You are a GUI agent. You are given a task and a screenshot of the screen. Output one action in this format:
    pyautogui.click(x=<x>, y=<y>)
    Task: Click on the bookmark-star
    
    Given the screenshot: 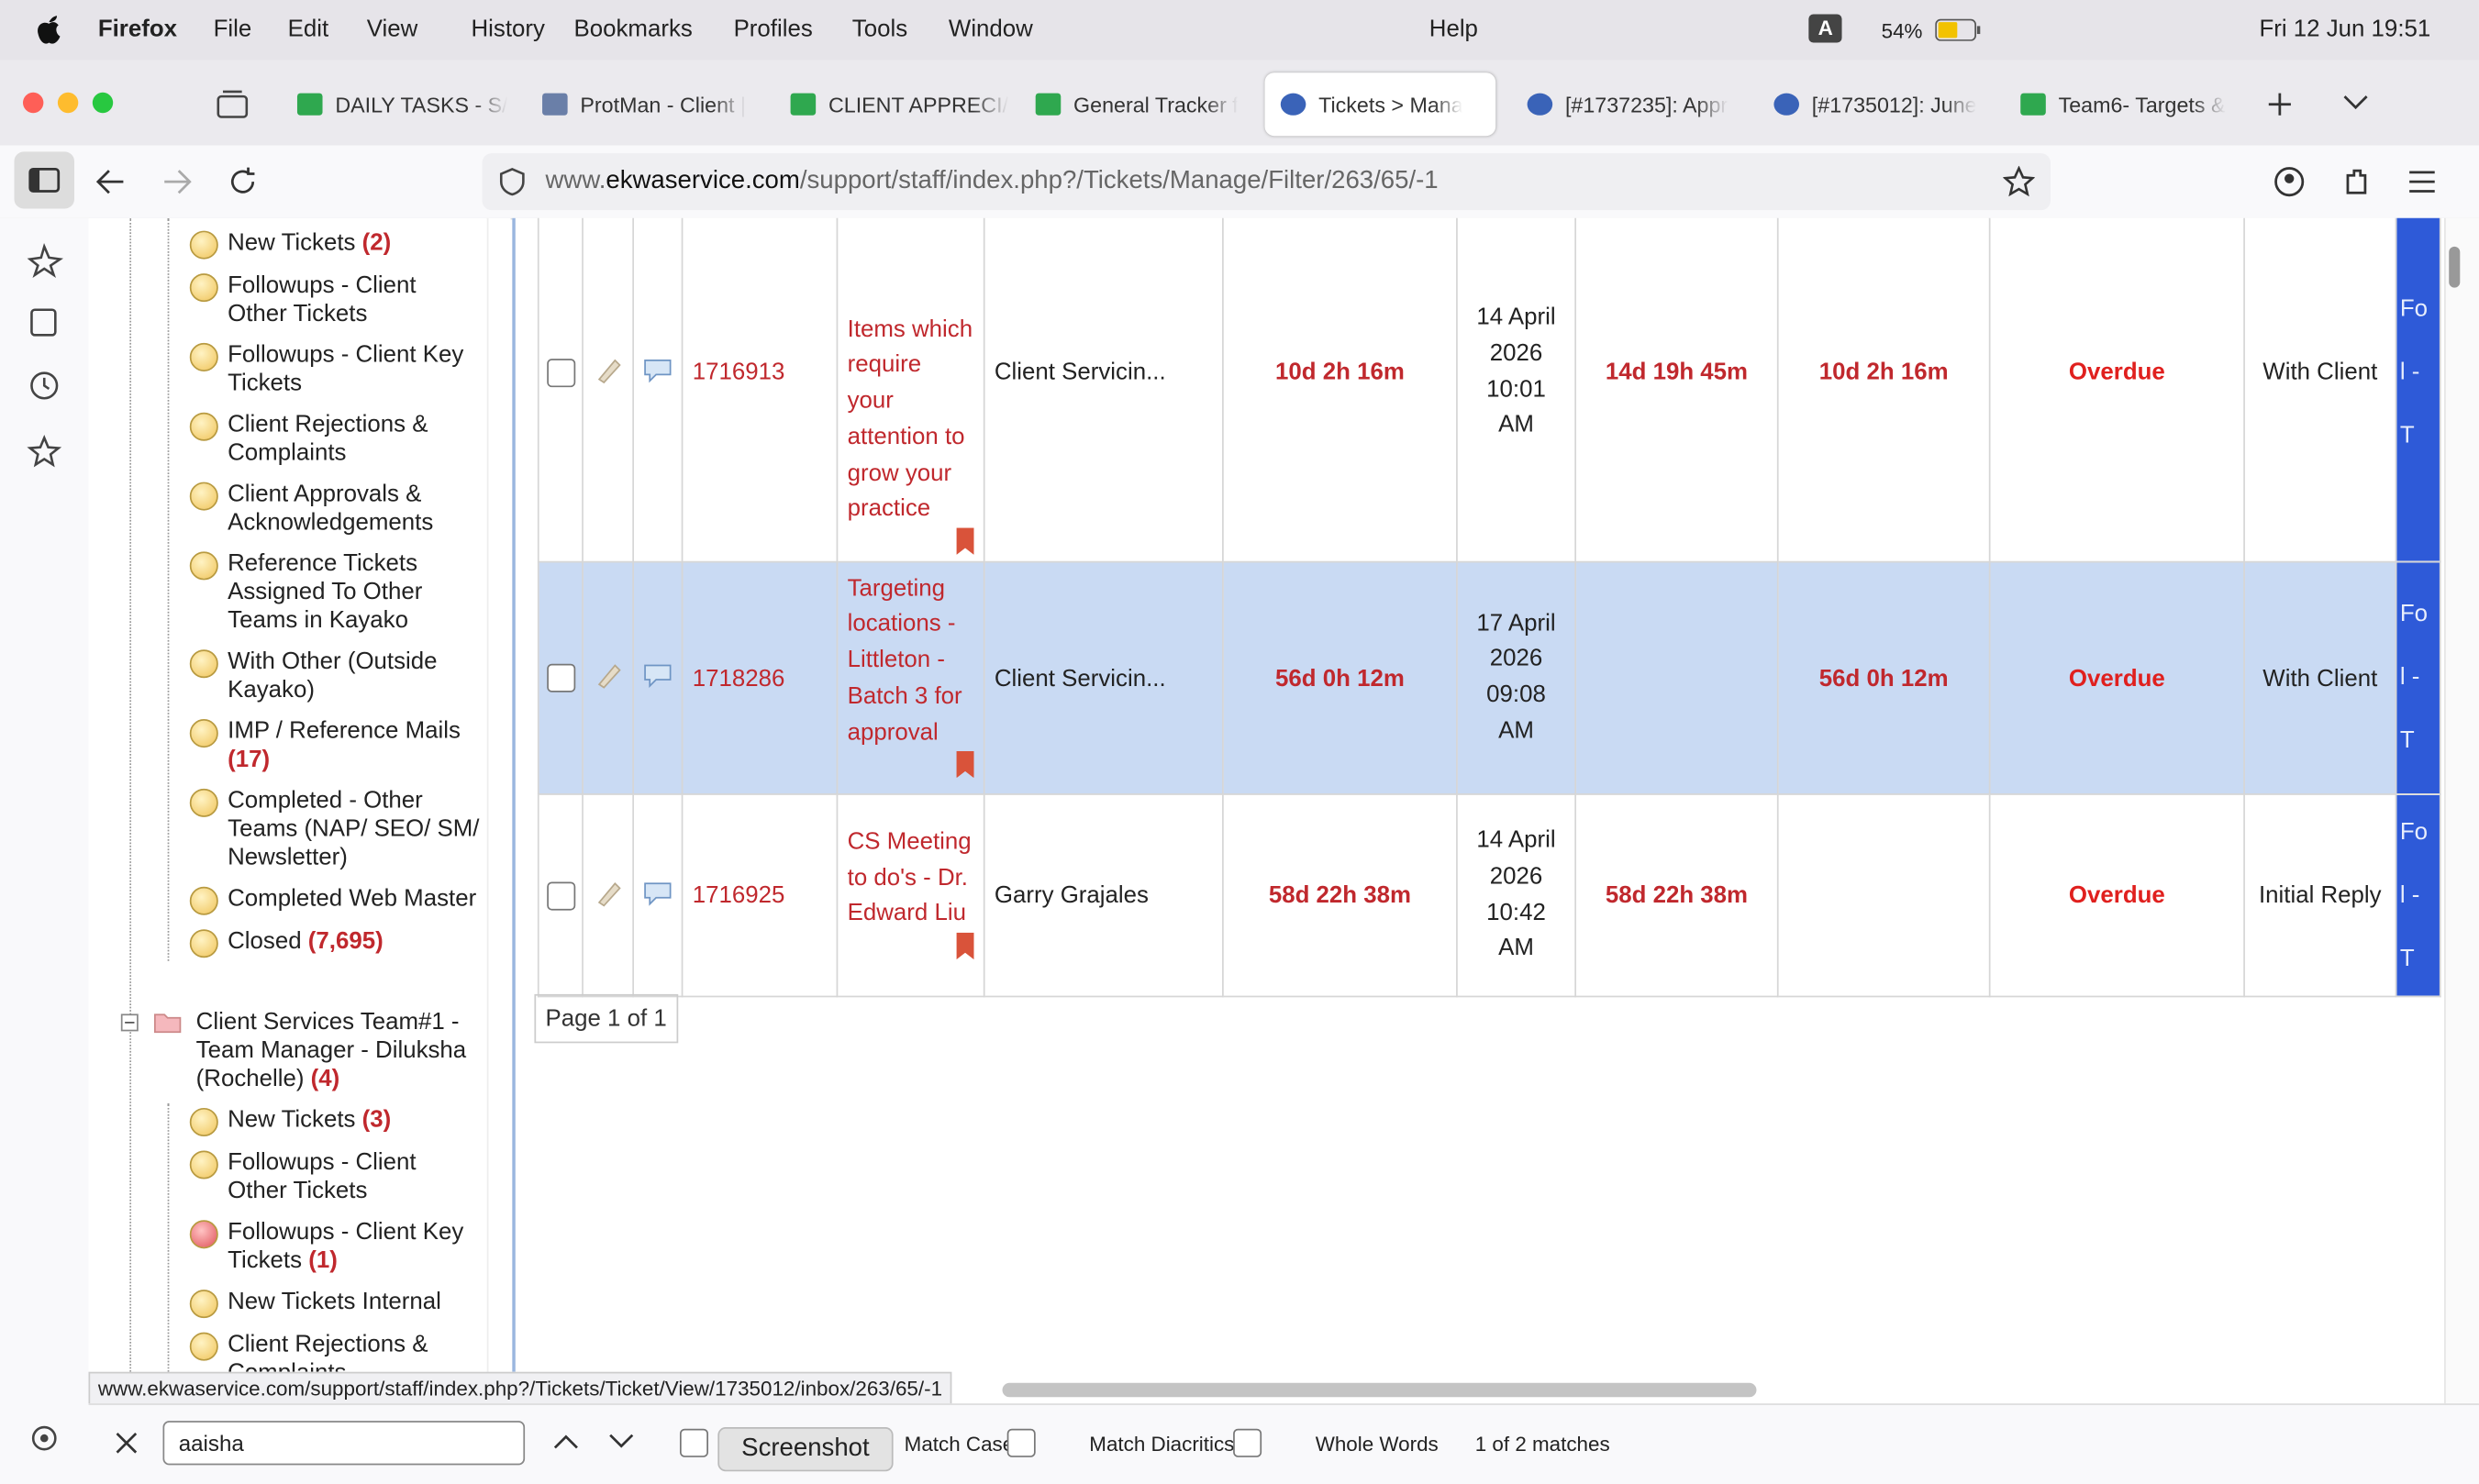 What is the action you would take?
    pyautogui.click(x=2019, y=181)
    